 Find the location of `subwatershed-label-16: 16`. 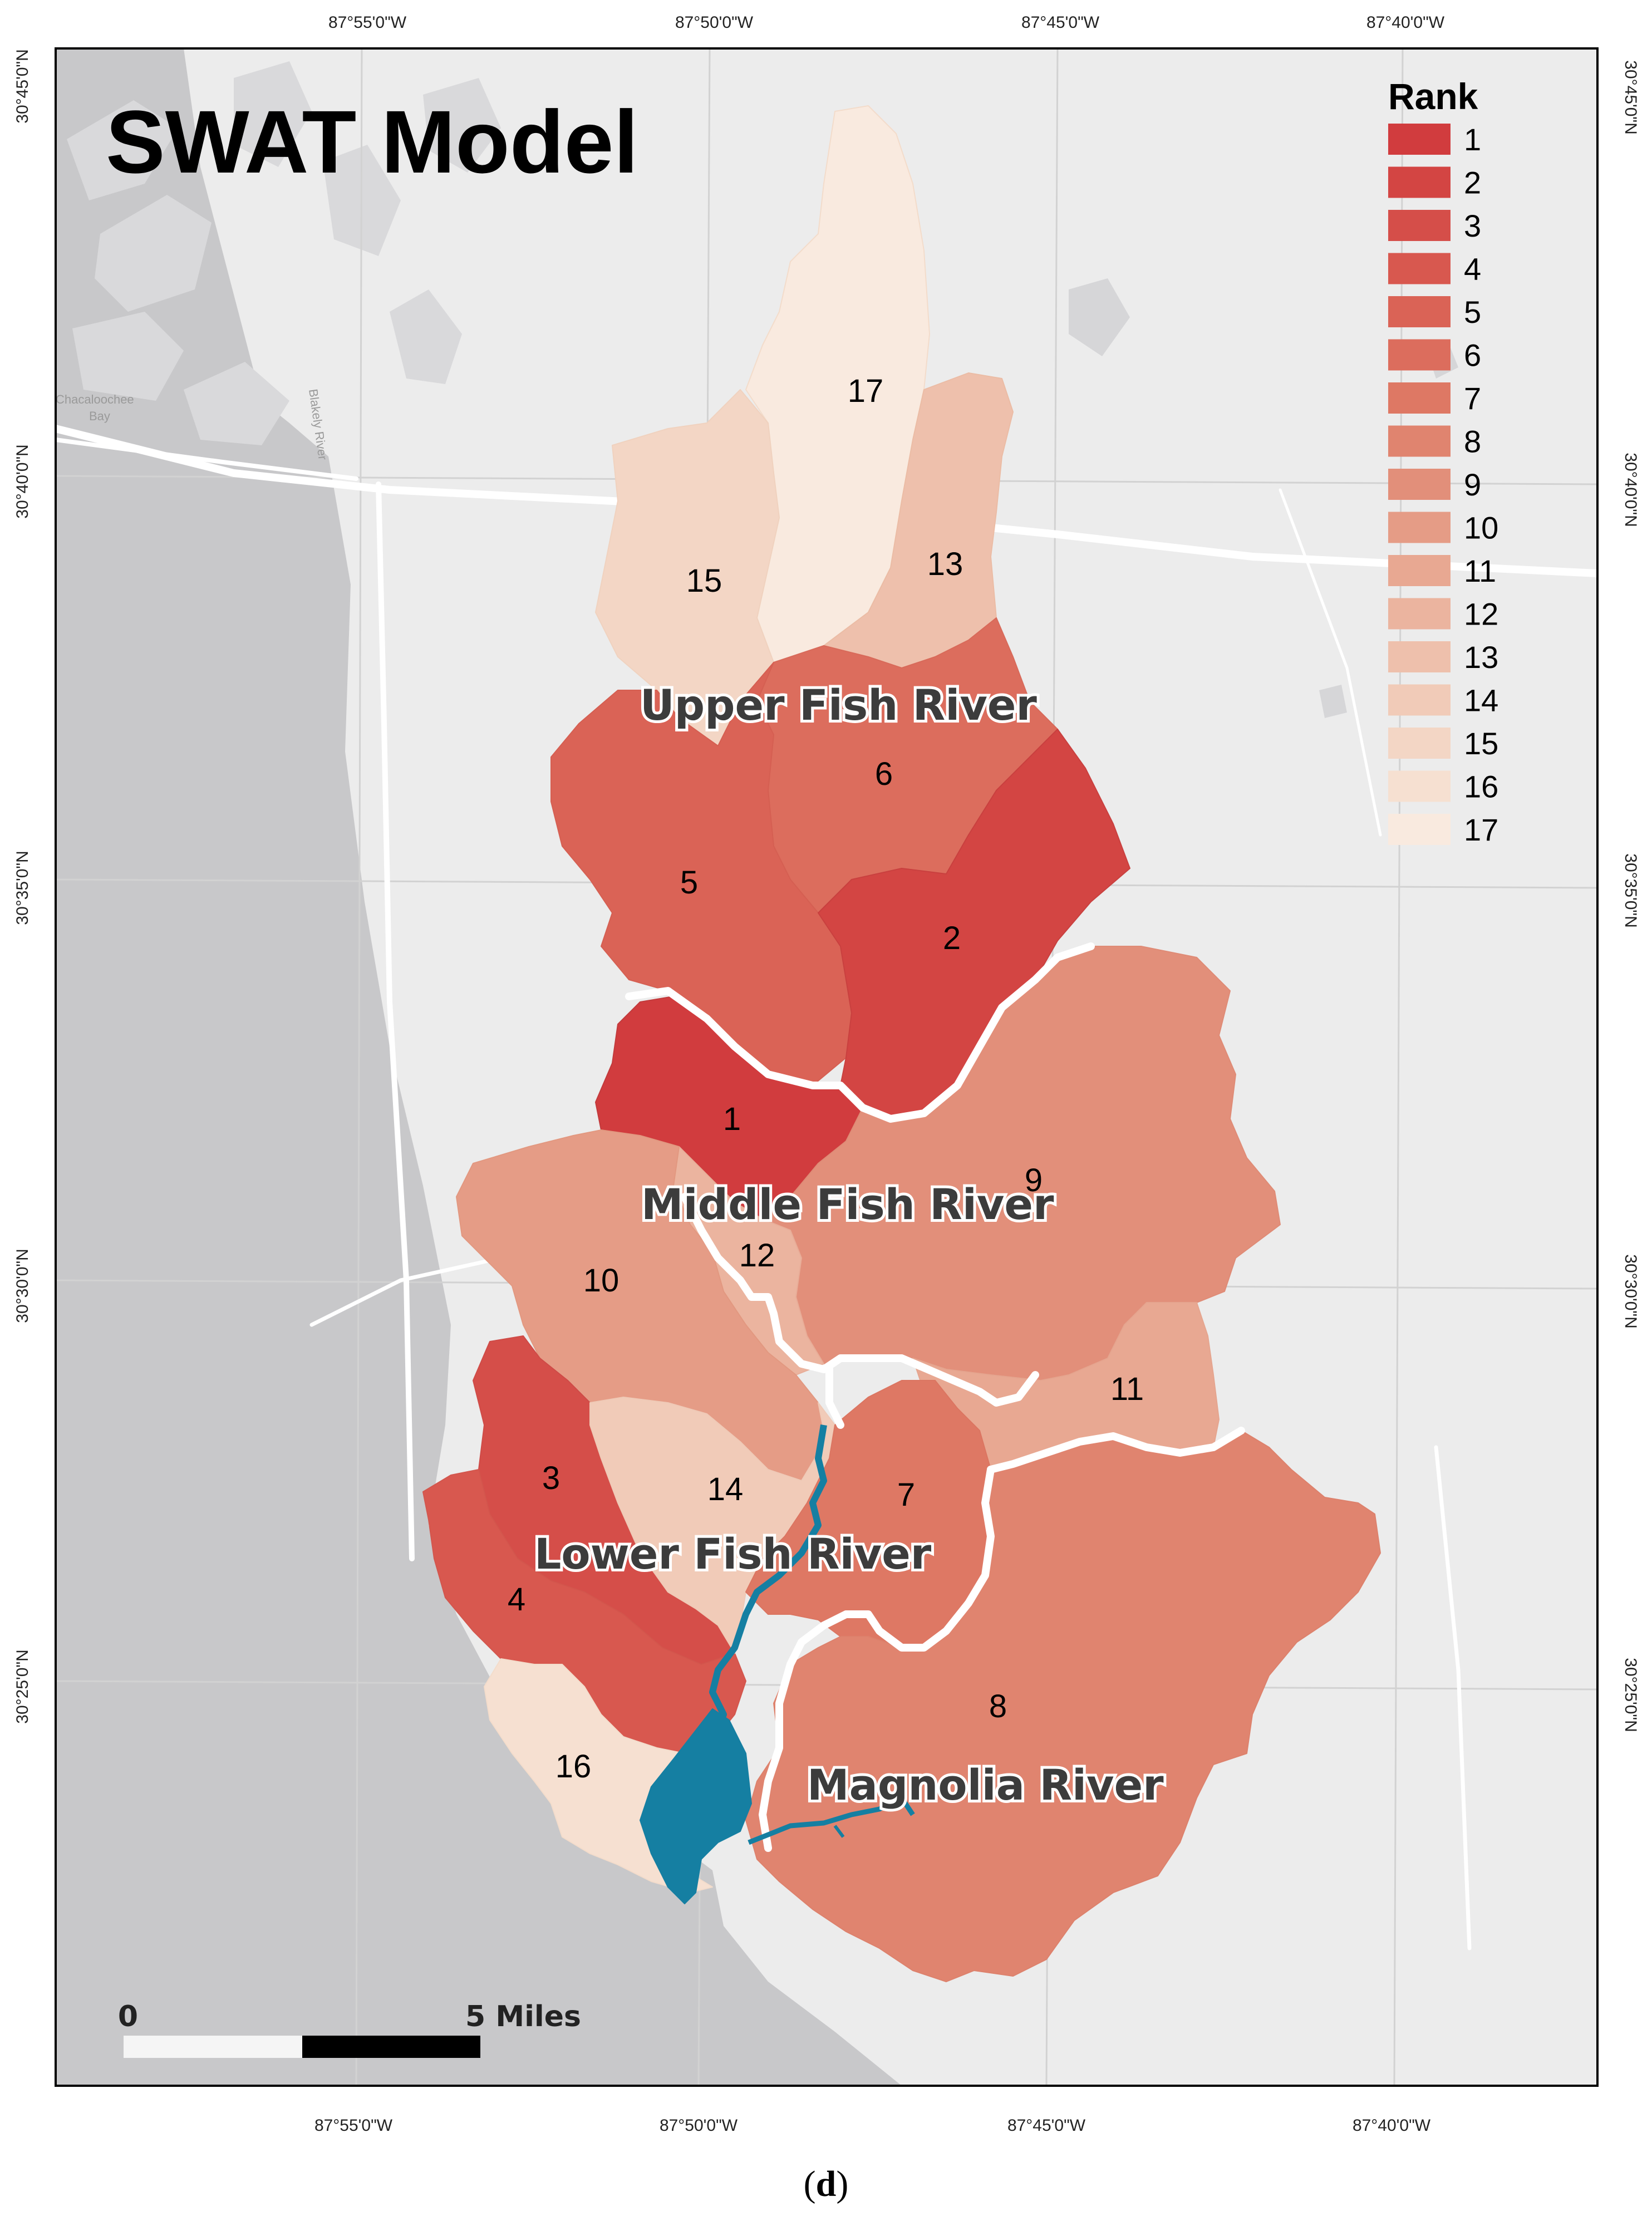

subwatershed-label-16: 16 is located at coordinates (573, 1766).